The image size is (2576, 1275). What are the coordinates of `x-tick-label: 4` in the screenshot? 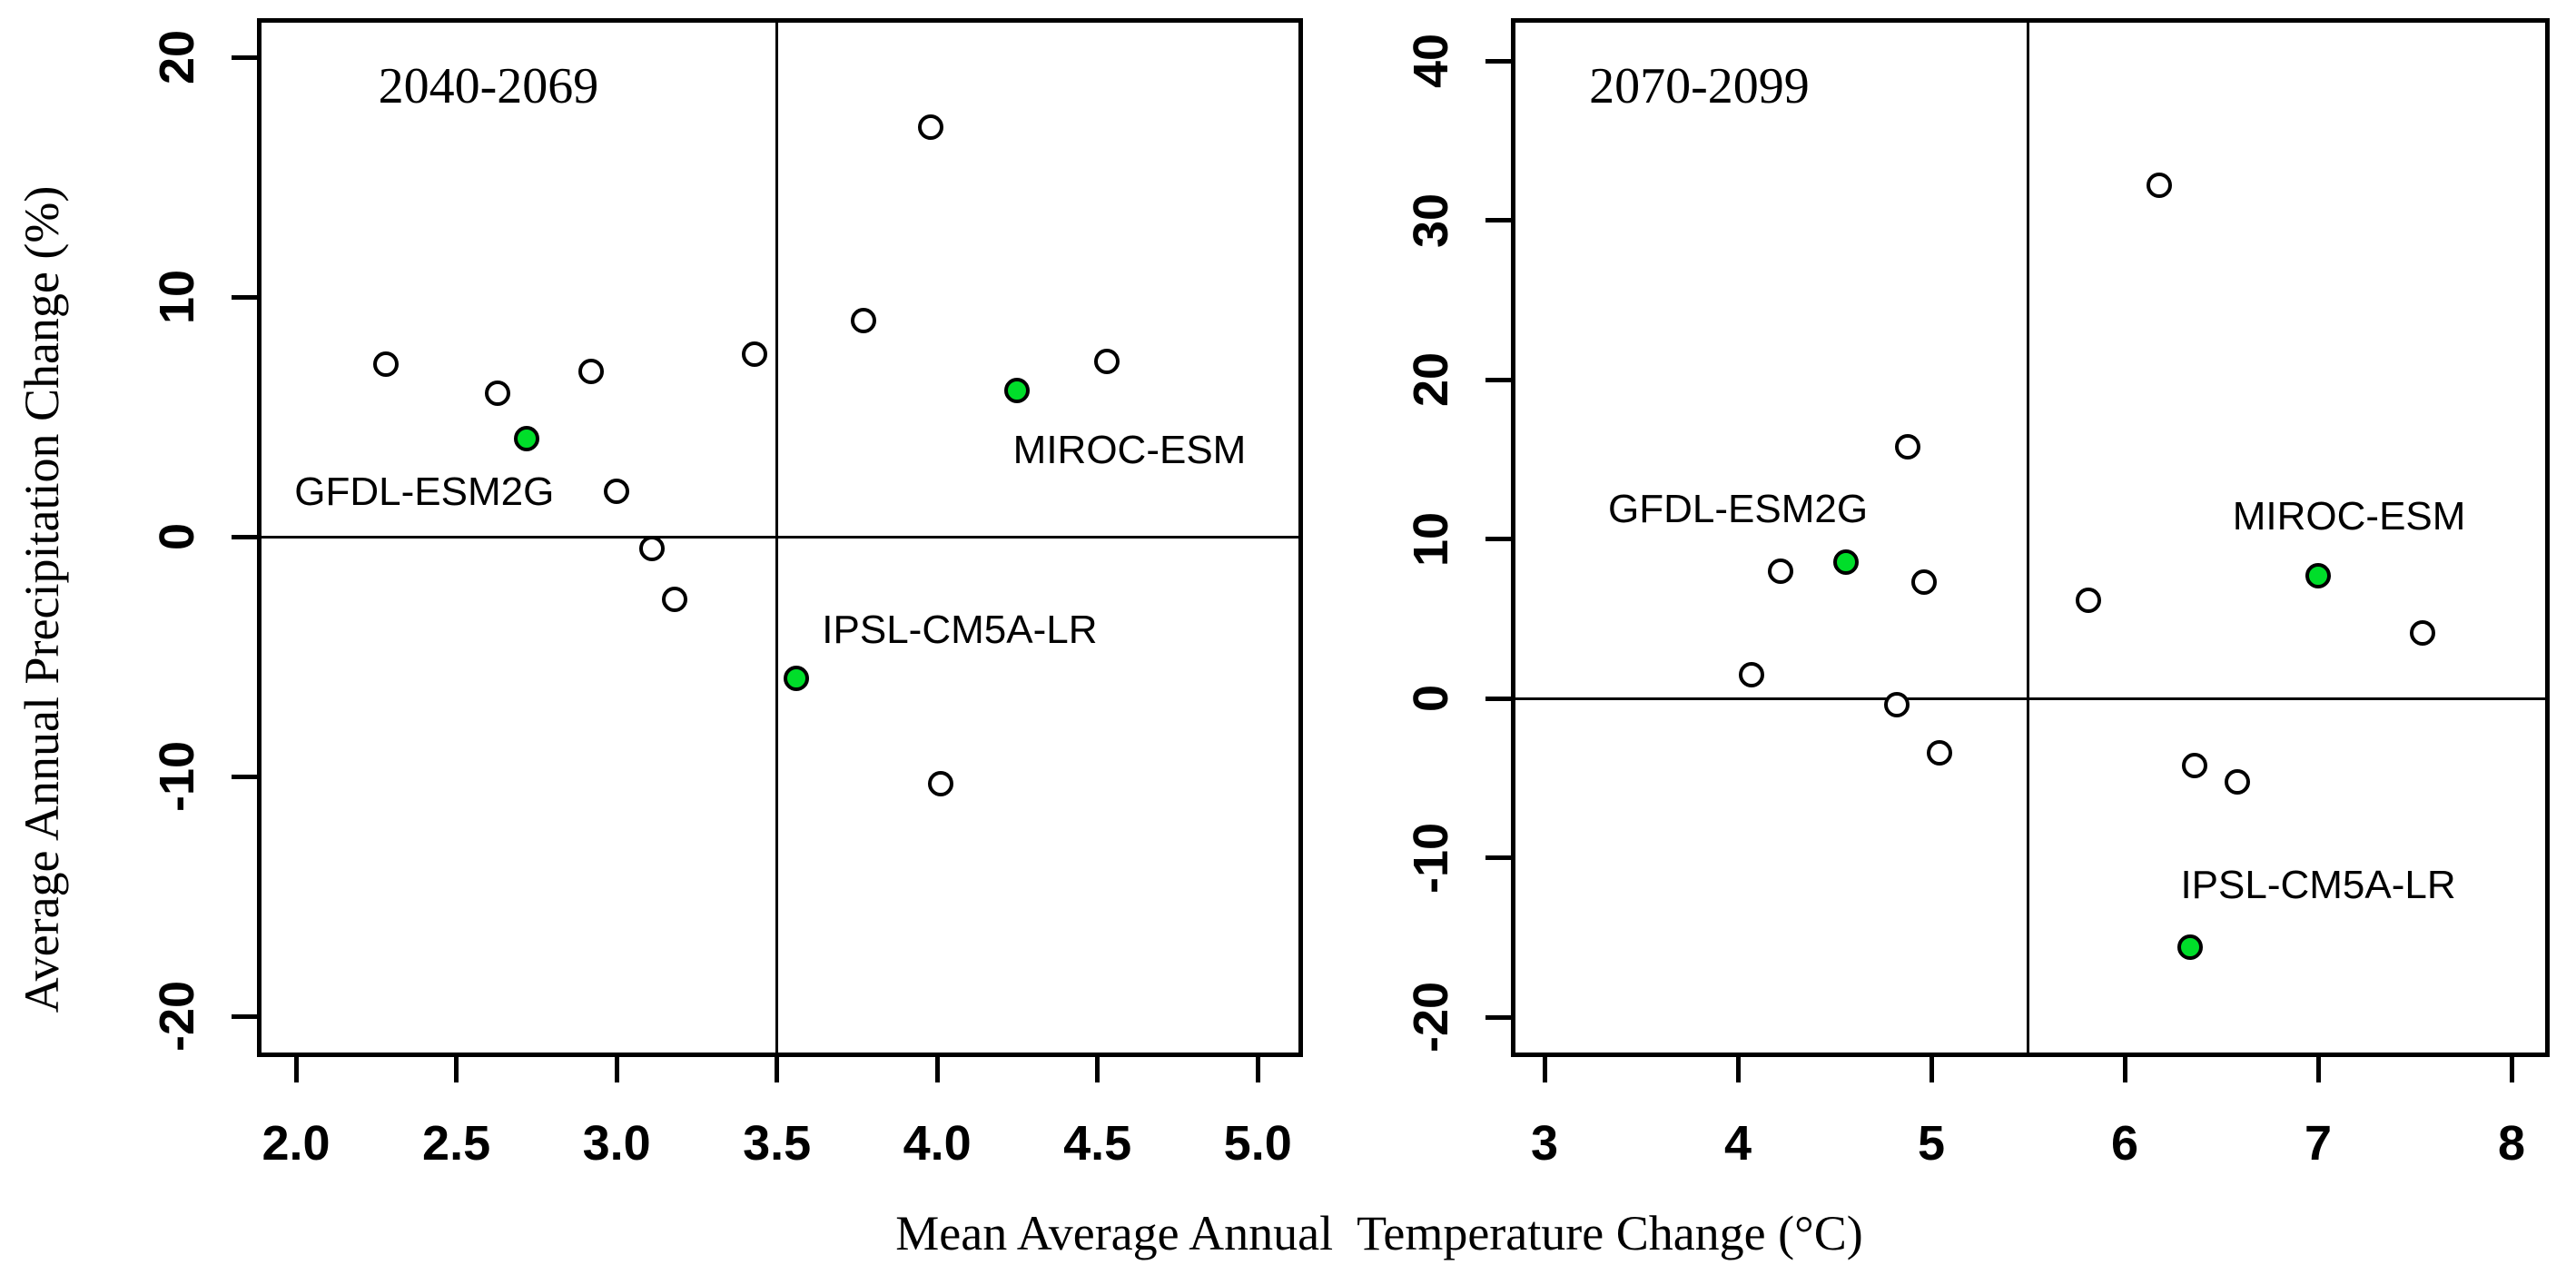 It's located at (1738, 1143).